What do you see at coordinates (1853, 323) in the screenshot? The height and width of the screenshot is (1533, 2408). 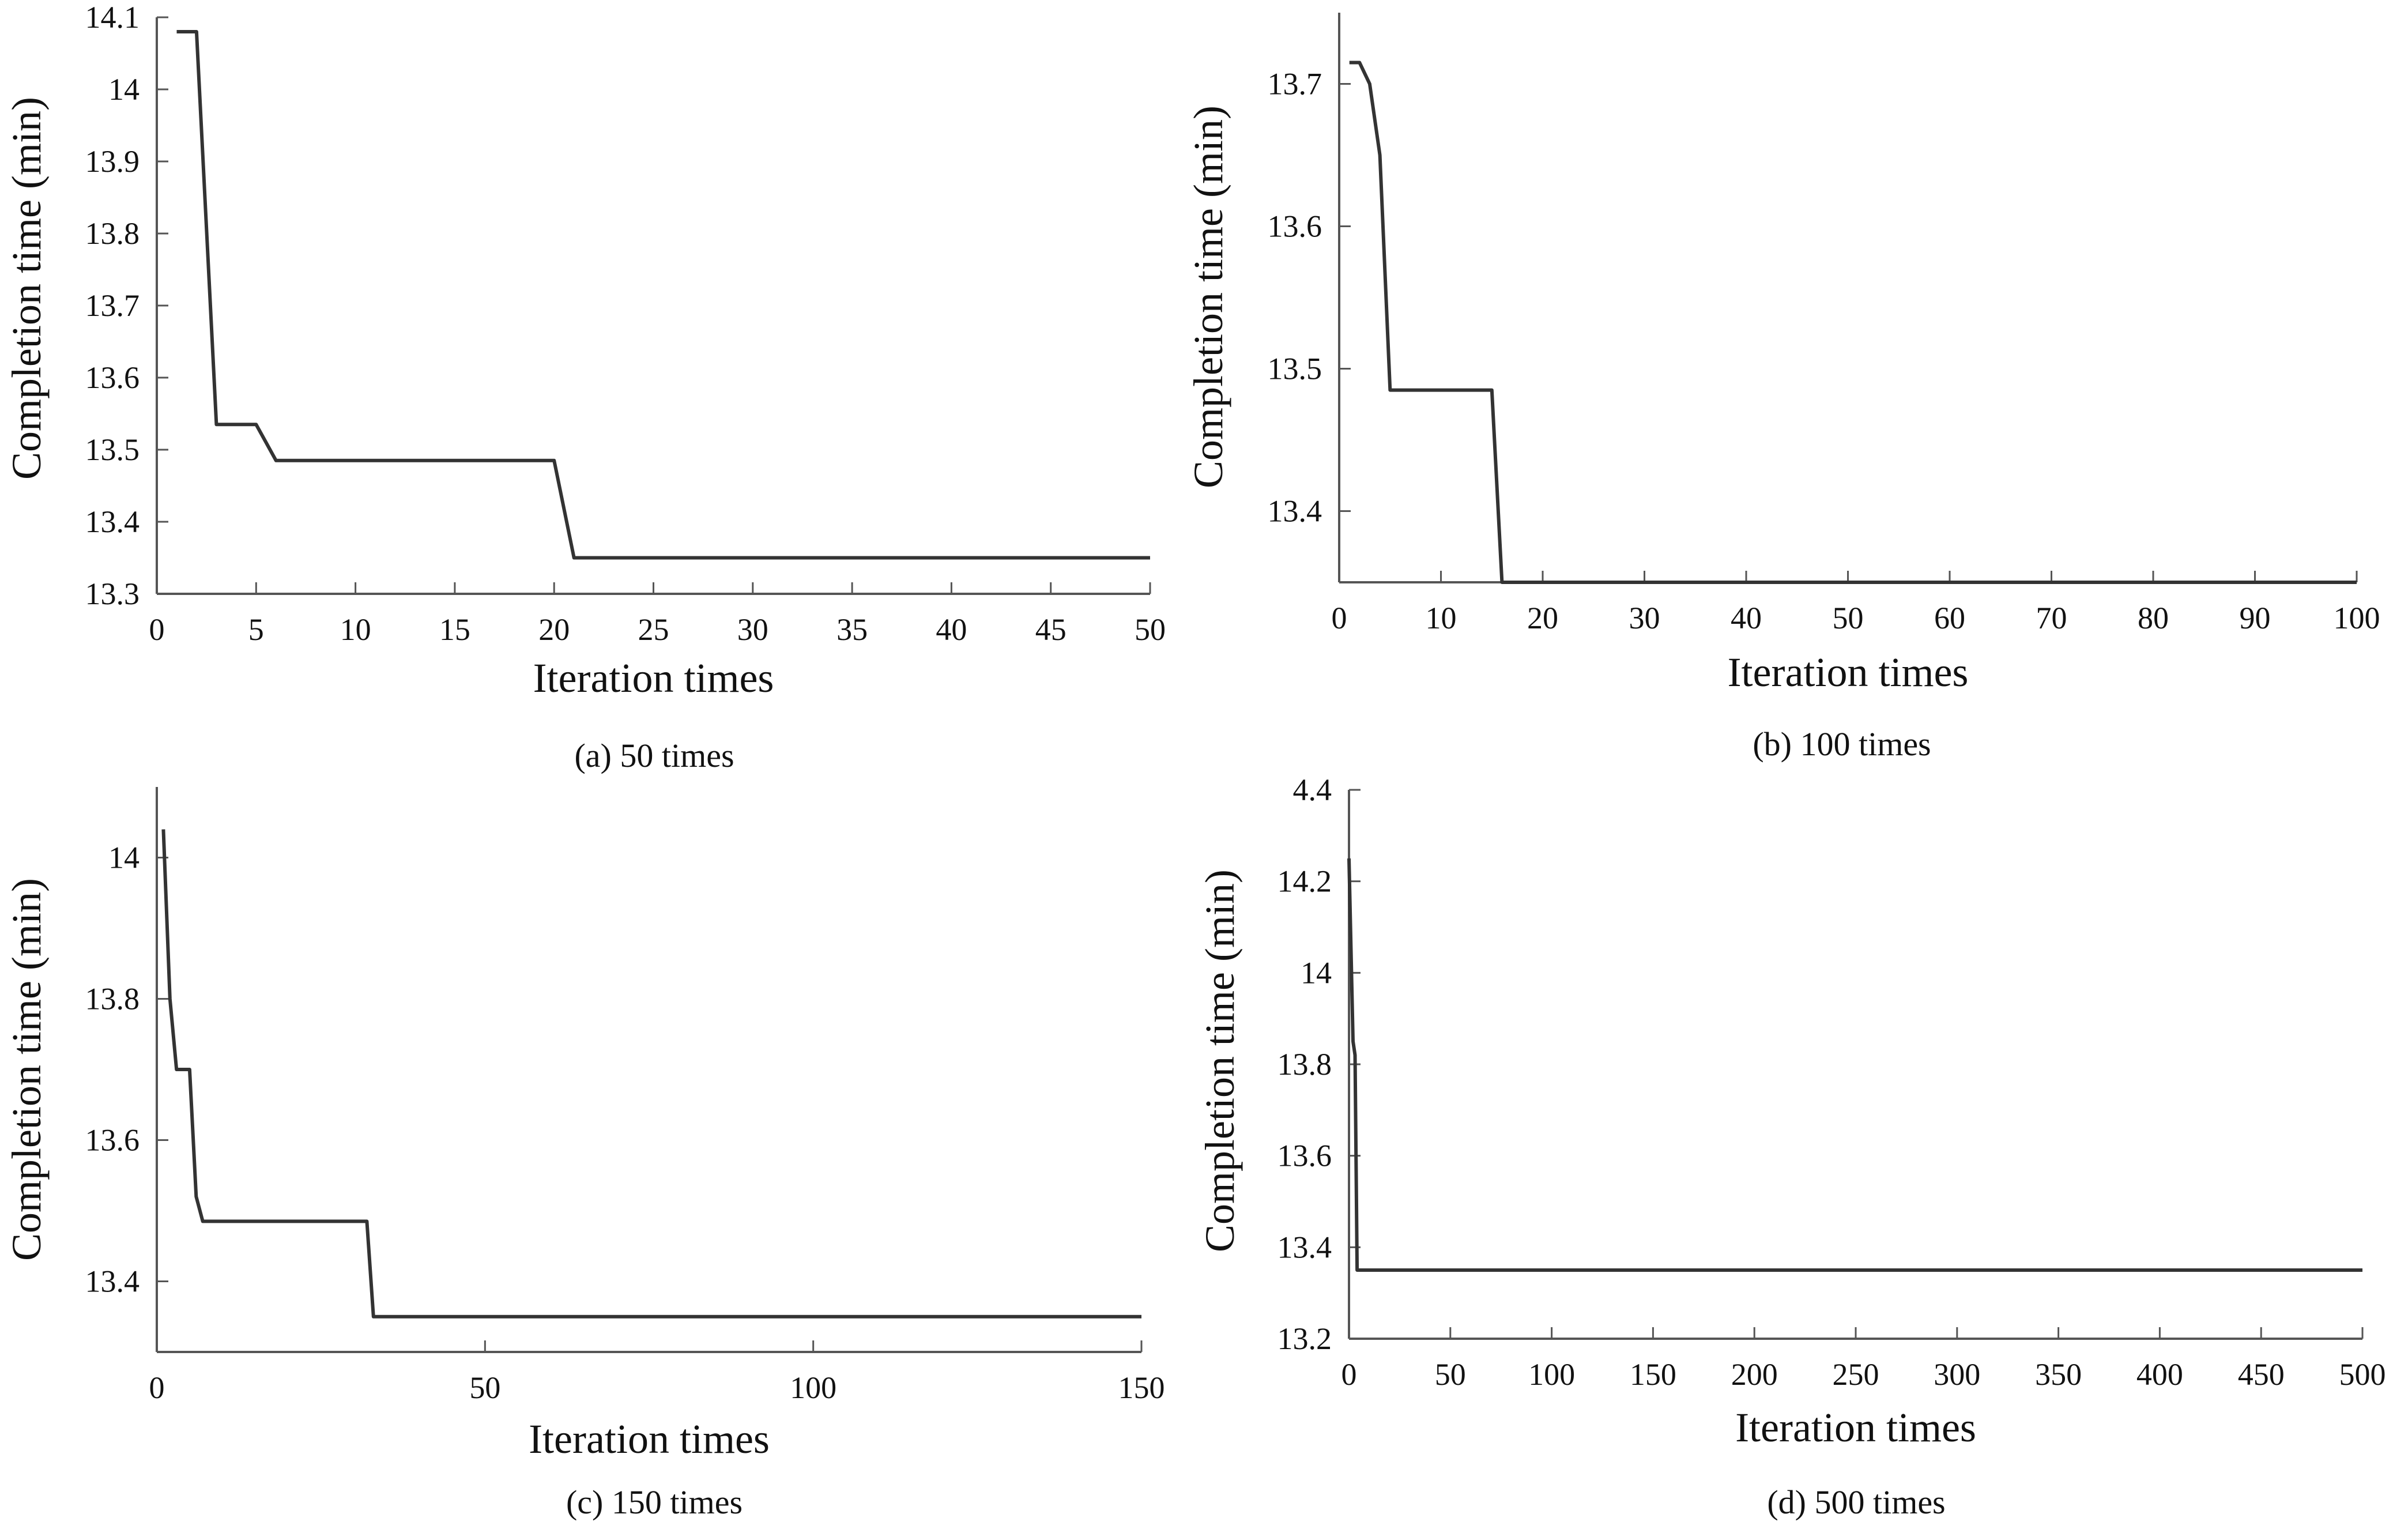 I see `series-line-b` at bounding box center [1853, 323].